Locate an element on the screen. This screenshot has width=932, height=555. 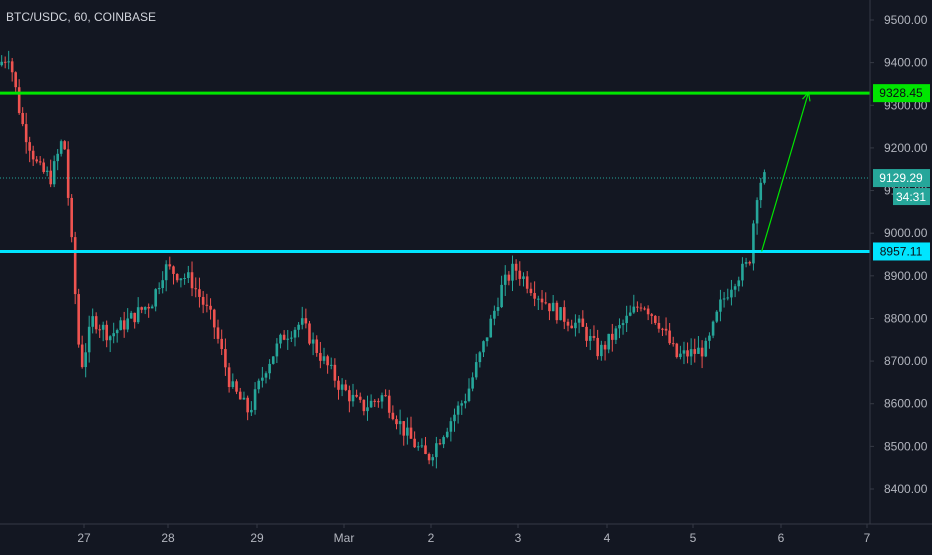
time-tick-label: 7 is located at coordinates (867, 538).